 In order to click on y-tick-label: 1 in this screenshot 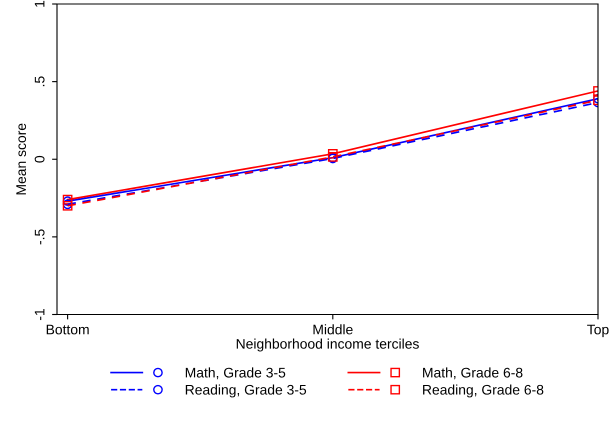, I will do `click(39, 3)`.